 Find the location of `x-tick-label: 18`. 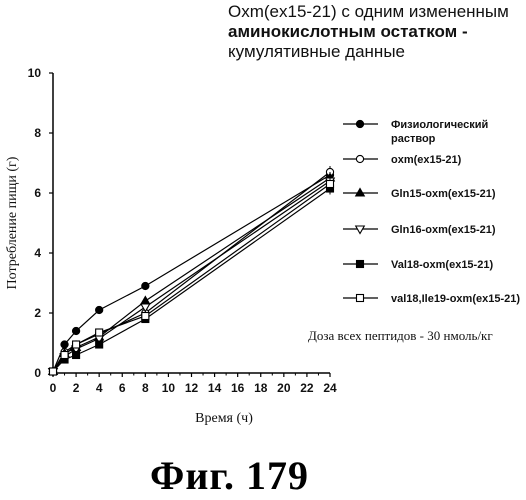

x-tick-label: 18 is located at coordinates (261, 388).